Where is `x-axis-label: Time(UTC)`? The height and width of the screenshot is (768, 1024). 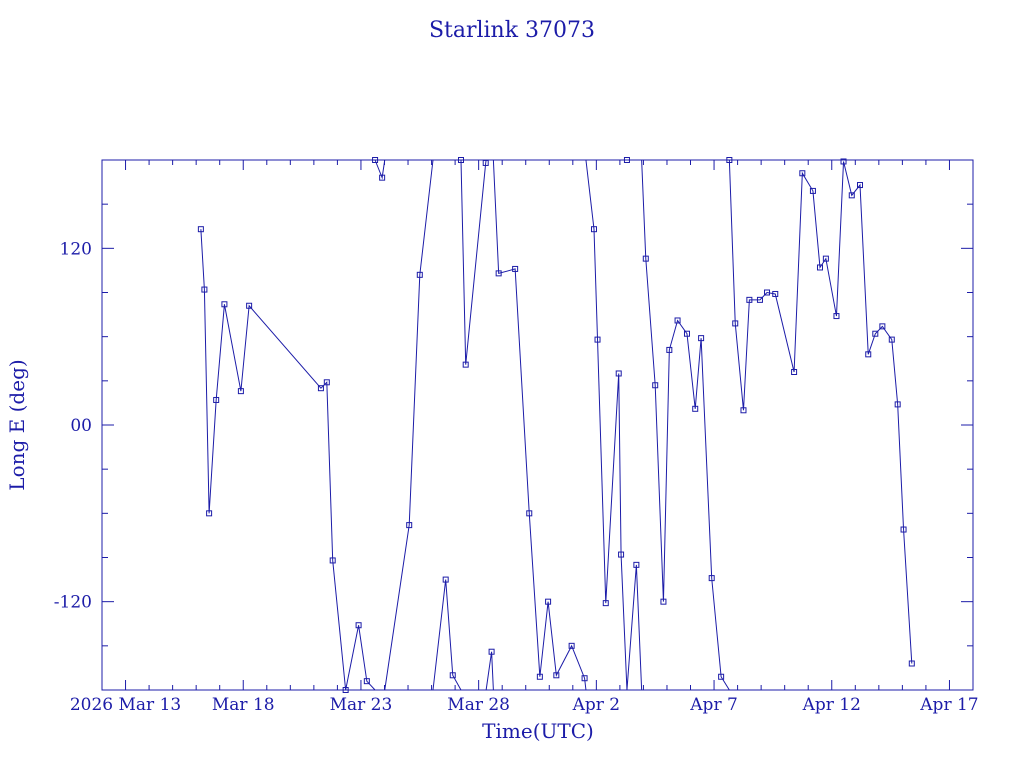
x-axis-label: Time(UTC) is located at coordinates (538, 731).